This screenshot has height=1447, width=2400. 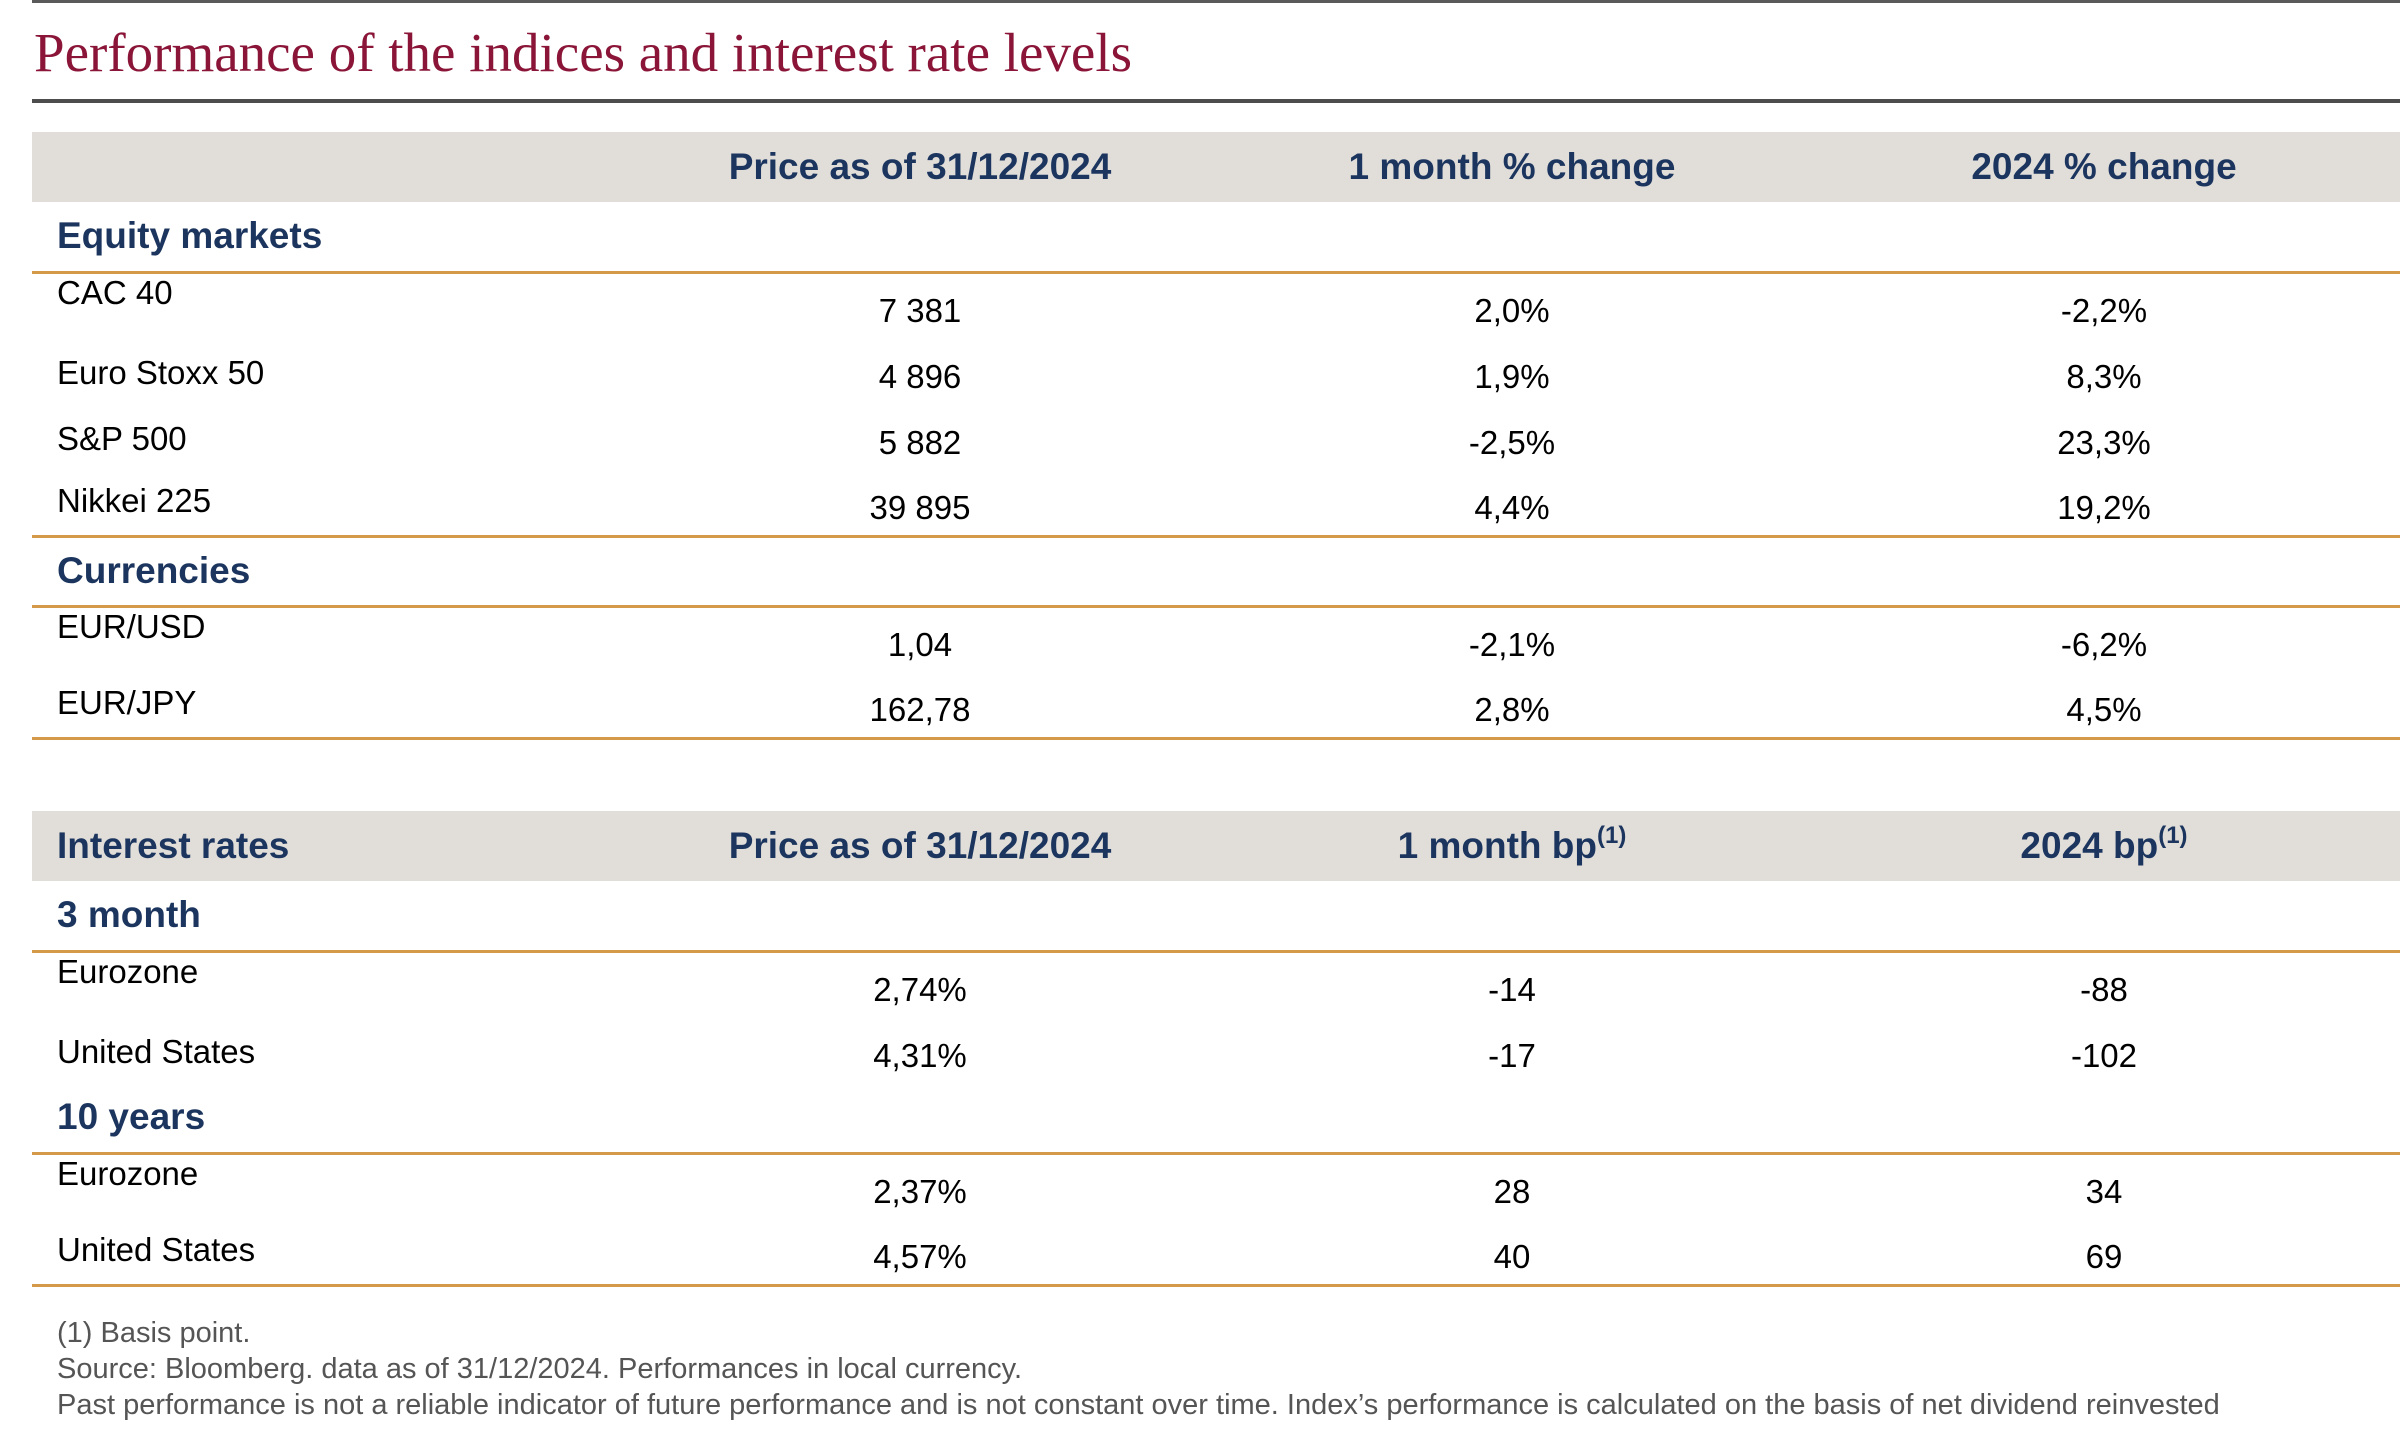 I want to click on table-row: S&P 500 5 882 -2,5% 23,3%, so click(x=1216, y=437).